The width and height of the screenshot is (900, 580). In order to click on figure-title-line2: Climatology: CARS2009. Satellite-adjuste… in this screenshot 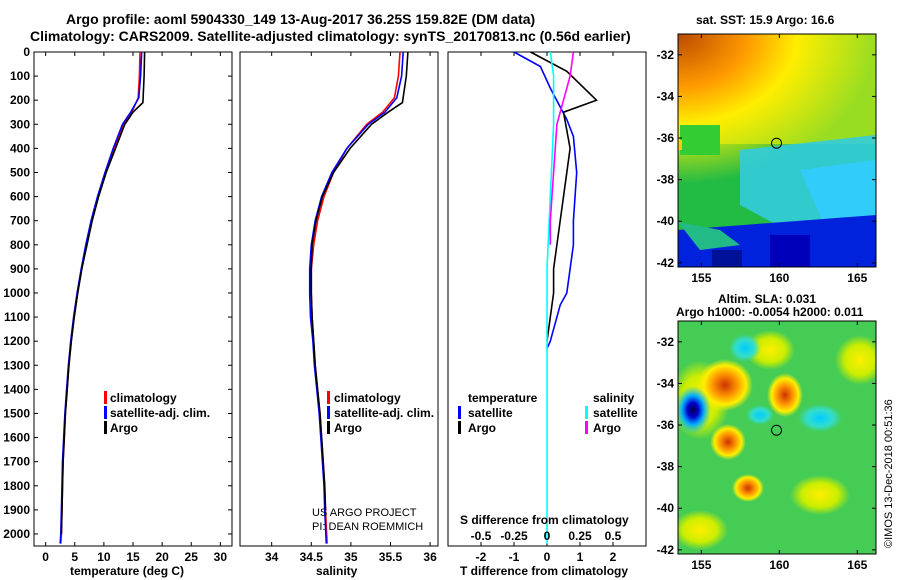, I will do `click(330, 36)`.